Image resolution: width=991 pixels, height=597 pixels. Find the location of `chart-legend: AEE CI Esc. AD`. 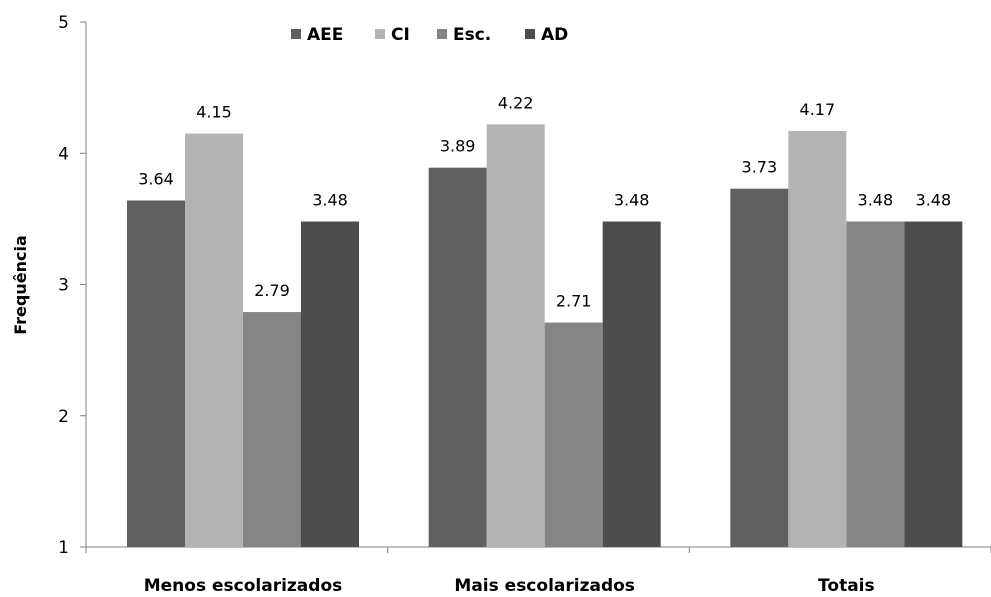

chart-legend: AEE CI Esc. AD is located at coordinates (429, 35).